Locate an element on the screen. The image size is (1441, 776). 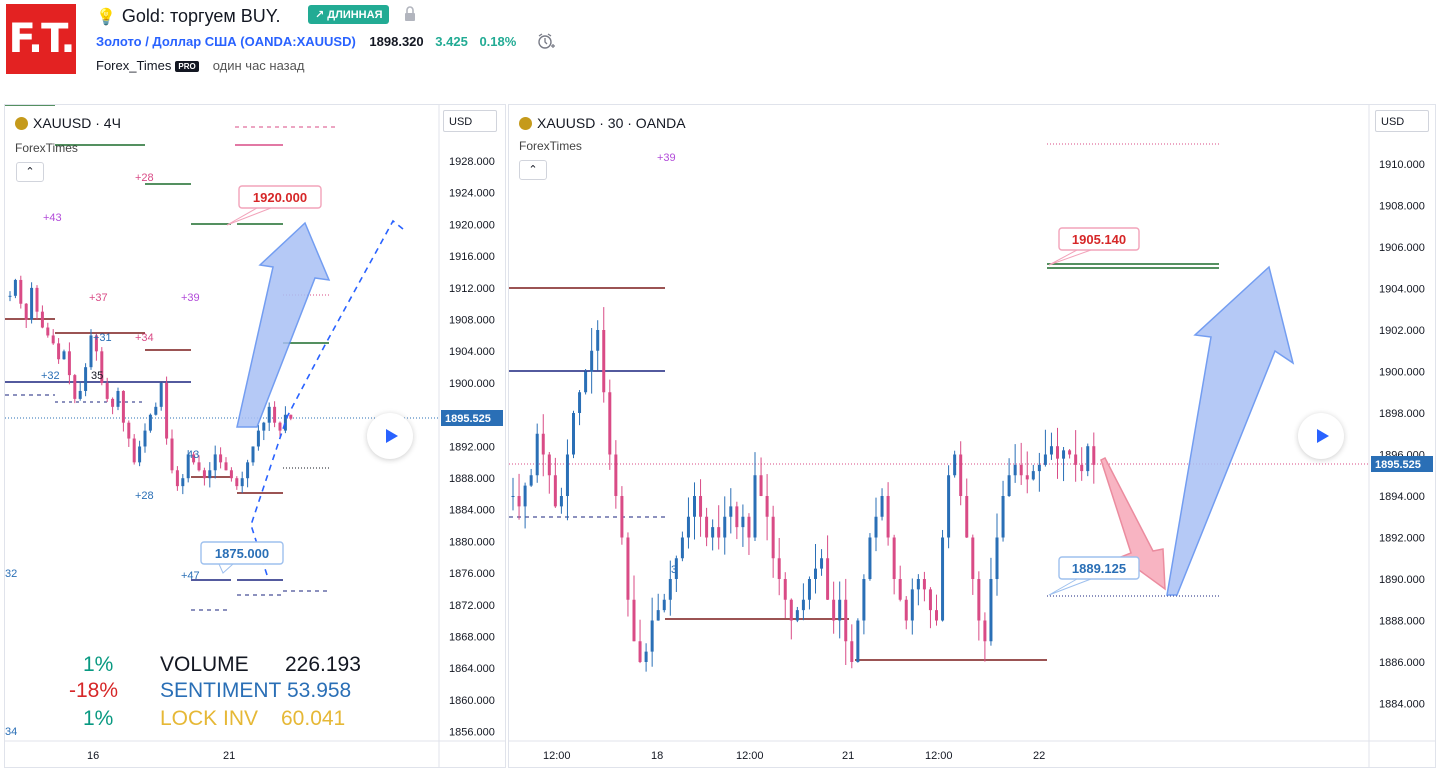
right-bull-arrow is located at coordinates (1230, 430).